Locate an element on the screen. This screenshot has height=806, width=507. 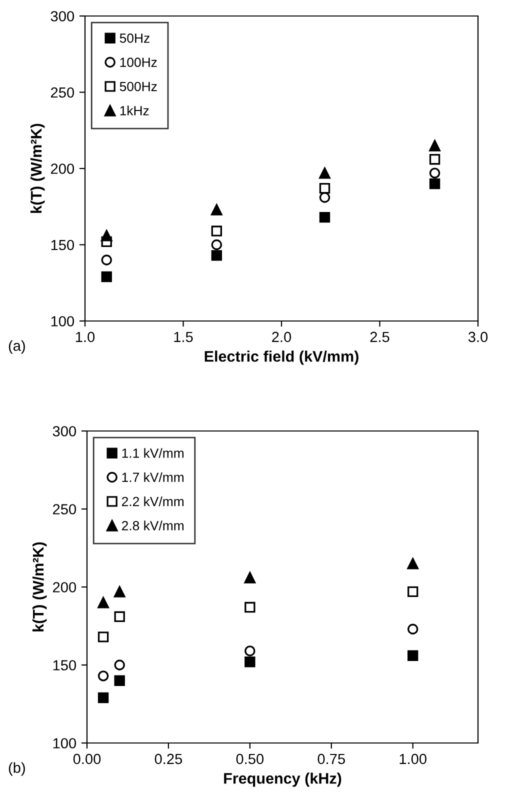
x-tick-label: 1.5 is located at coordinates (183, 337).